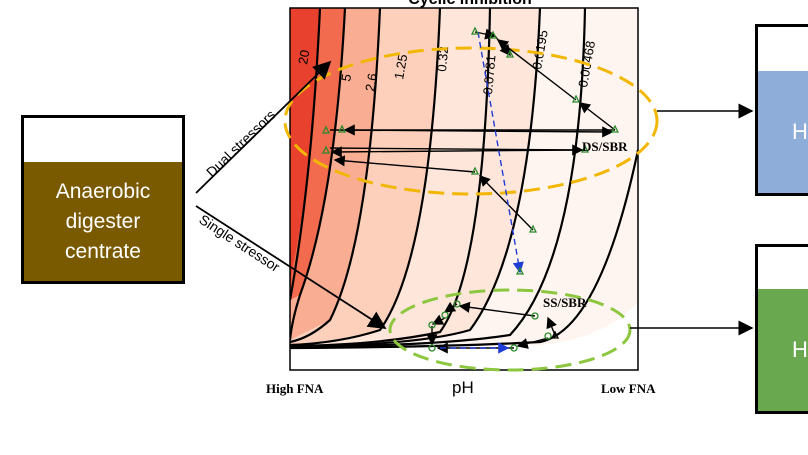  What do you see at coordinates (783, 132) in the screenshot?
I see `tank-top-fill: H` at bounding box center [783, 132].